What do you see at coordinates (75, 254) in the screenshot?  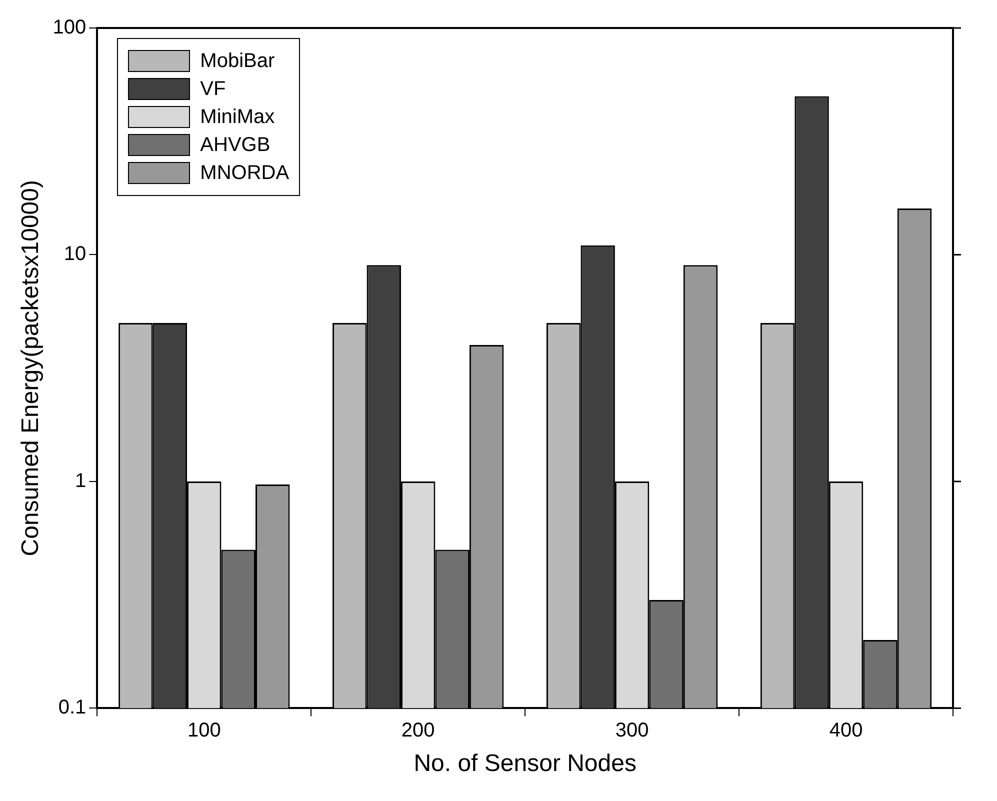 I see `y-tick-label: 10` at bounding box center [75, 254].